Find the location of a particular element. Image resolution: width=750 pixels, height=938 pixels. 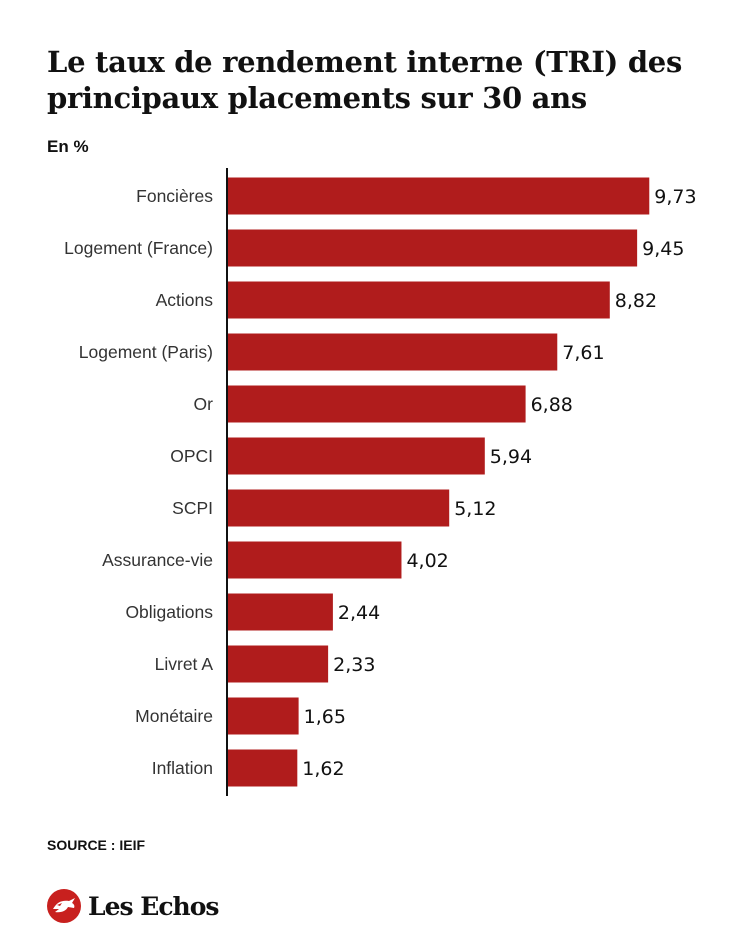

category-label: Livret A is located at coordinates (184, 664).